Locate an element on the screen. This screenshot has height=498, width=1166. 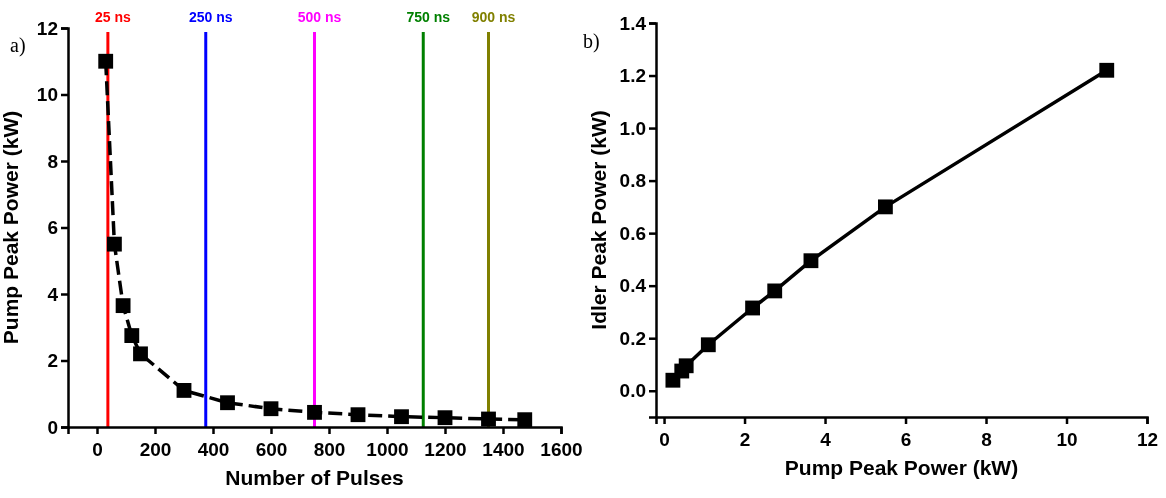
x-tick-label: 800 is located at coordinates (329, 449).